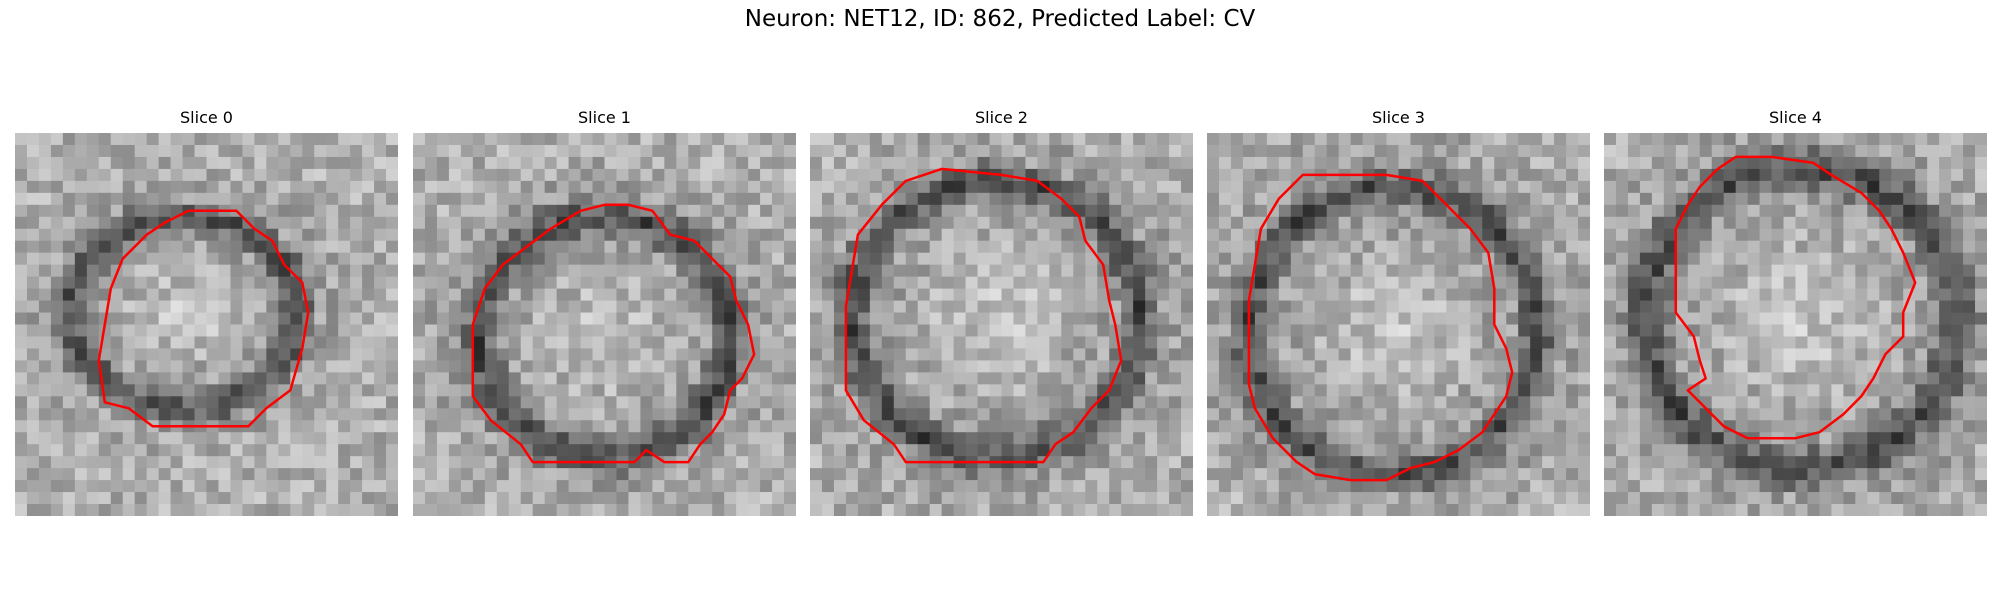 This screenshot has width=2000, height=600. I want to click on slice-title-0: Slice 0, so click(206, 117).